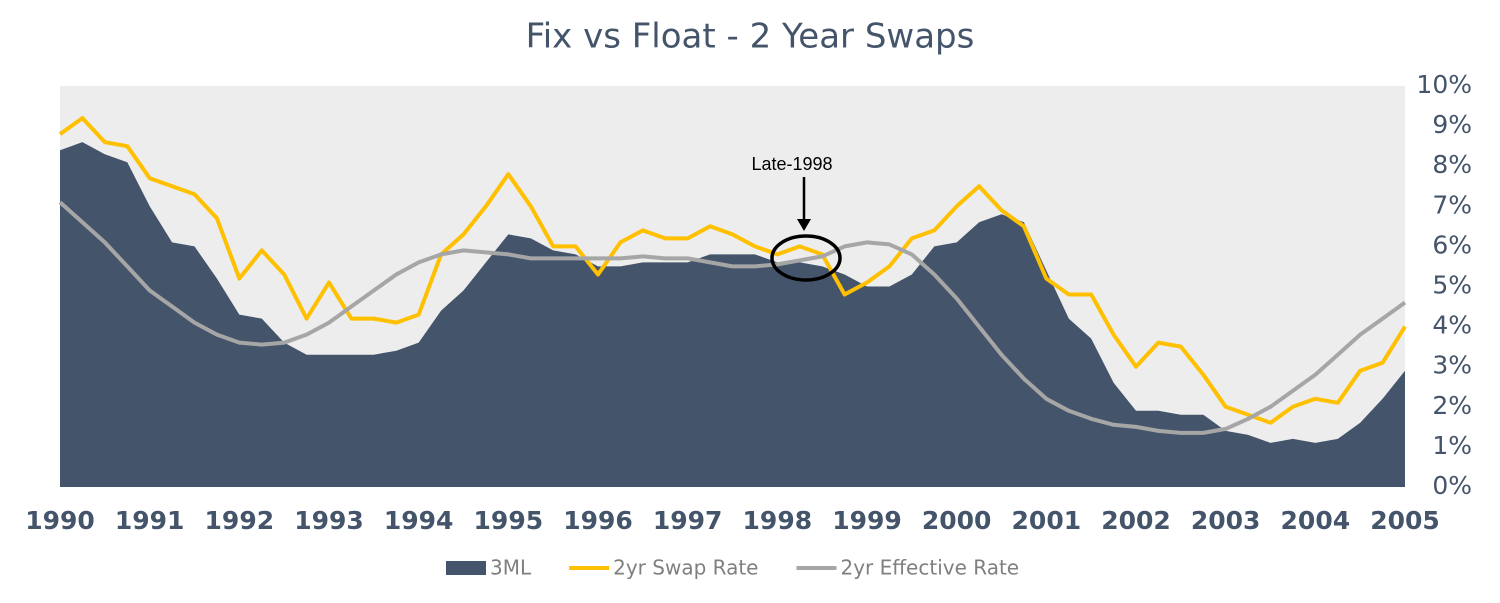 The image size is (1500, 603). I want to click on y-tick-label: 9%, so click(1452, 124).